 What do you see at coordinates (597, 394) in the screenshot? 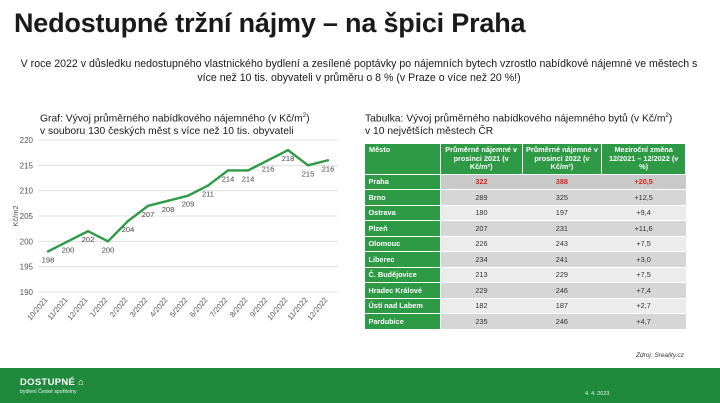
I see `footer-date: 4. 4. 2023` at bounding box center [597, 394].